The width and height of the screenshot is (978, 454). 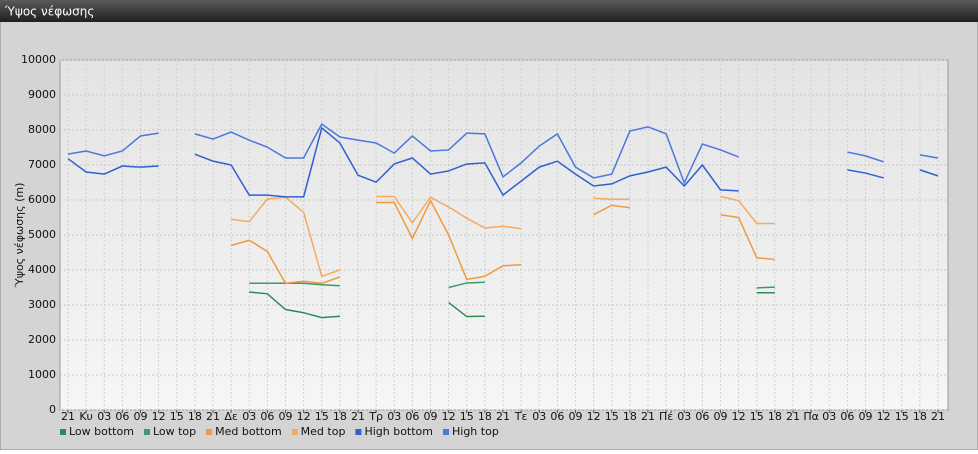 What do you see at coordinates (323, 431) in the screenshot?
I see `legend-label: Med top` at bounding box center [323, 431].